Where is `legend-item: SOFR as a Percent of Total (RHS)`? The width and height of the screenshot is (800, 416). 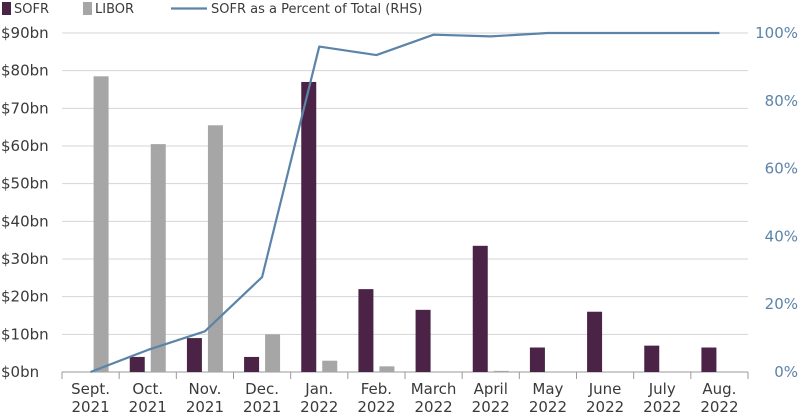 legend-item: SOFR as a Percent of Total (RHS) is located at coordinates (297, 9).